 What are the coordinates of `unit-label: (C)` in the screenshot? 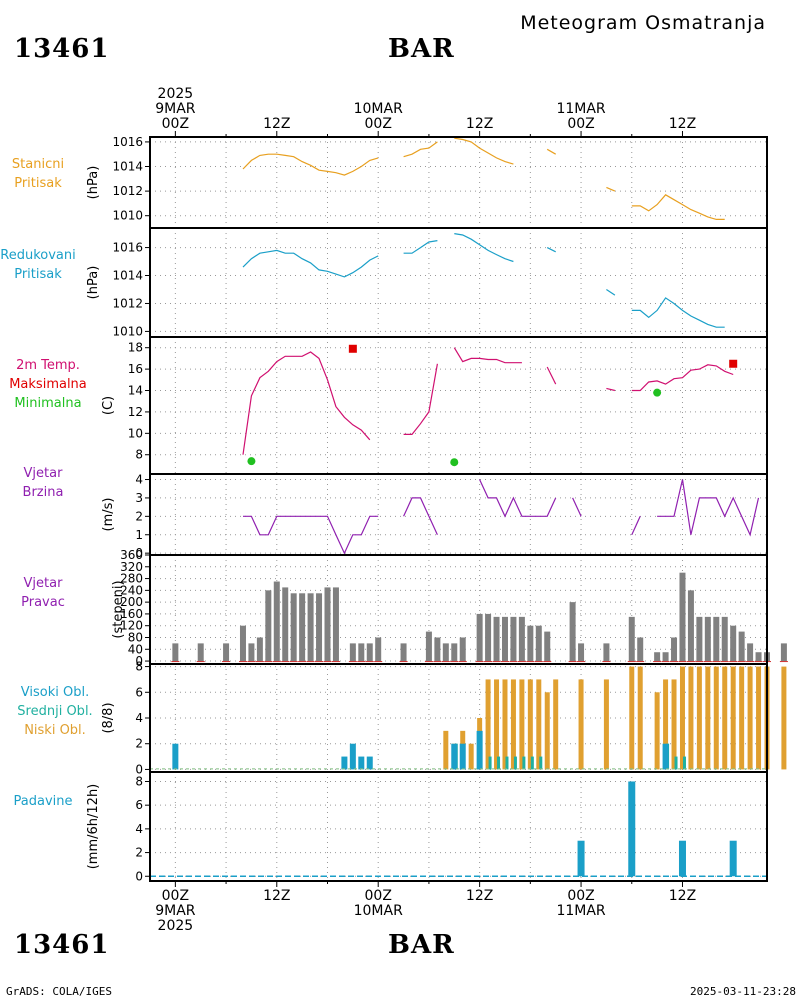 It's located at (108, 405).